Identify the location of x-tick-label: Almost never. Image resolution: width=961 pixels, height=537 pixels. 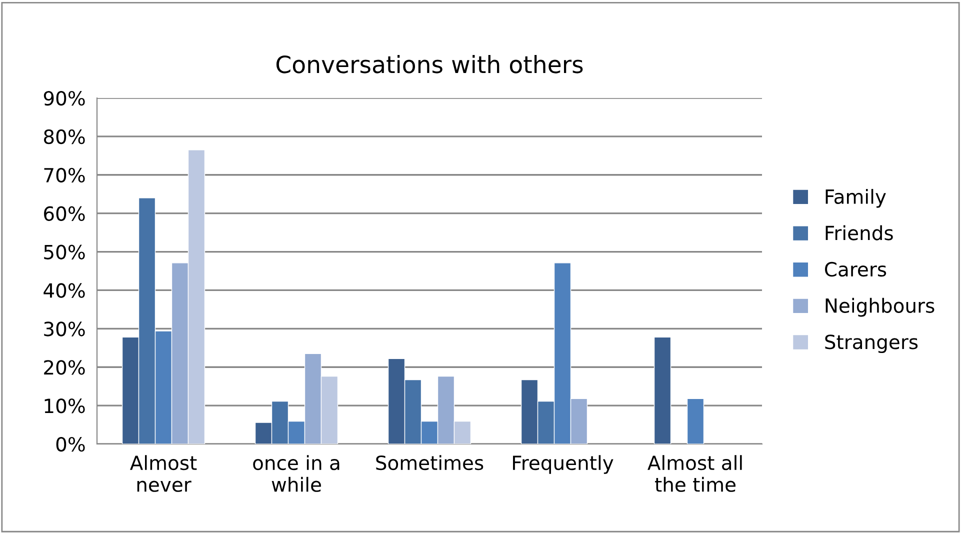
(163, 473).